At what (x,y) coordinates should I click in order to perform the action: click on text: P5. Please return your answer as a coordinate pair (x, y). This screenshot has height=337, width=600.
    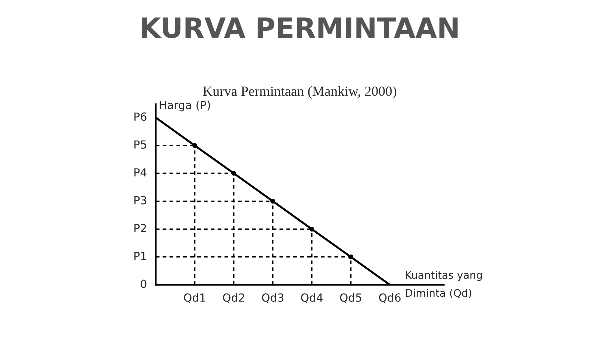
    Looking at the image, I should click on (140, 144).